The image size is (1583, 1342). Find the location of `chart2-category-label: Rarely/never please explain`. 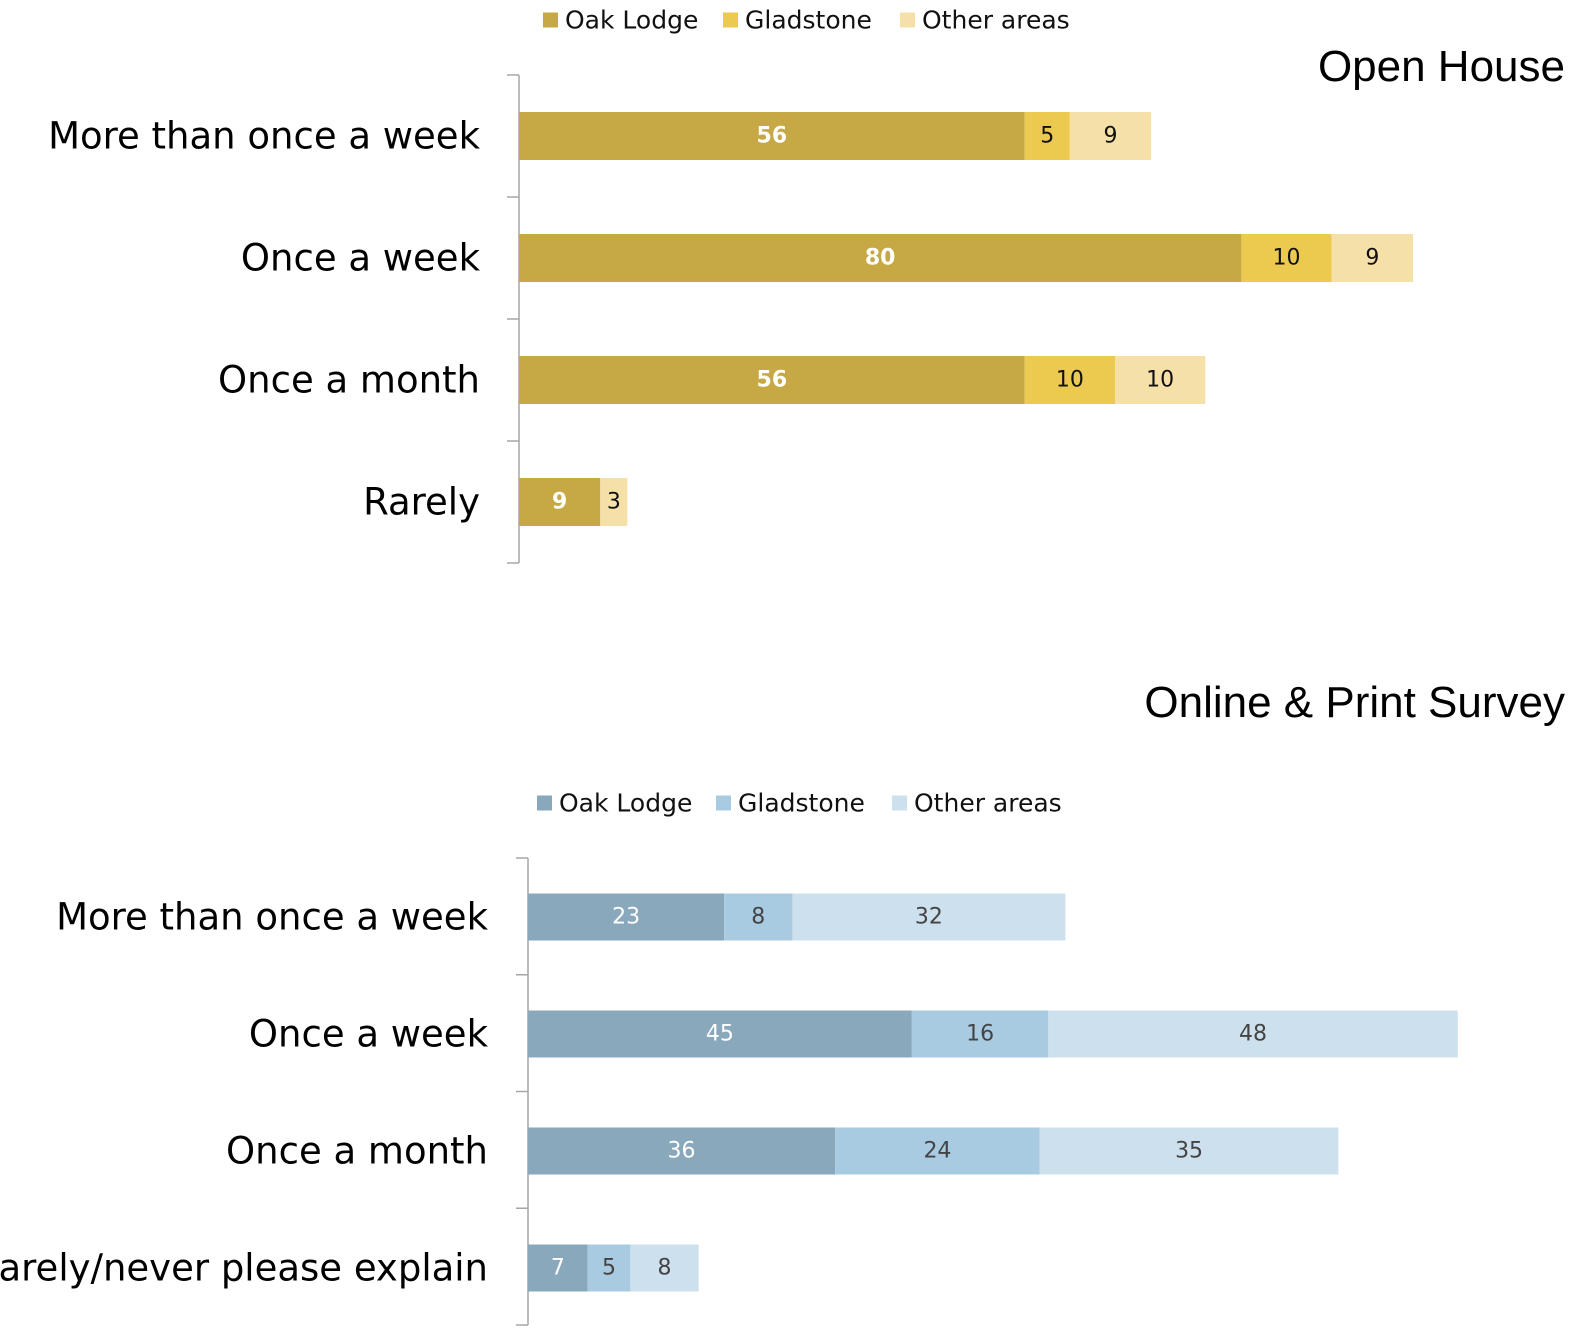

chart2-category-label: Rarely/never please explain is located at coordinates (244, 1268).